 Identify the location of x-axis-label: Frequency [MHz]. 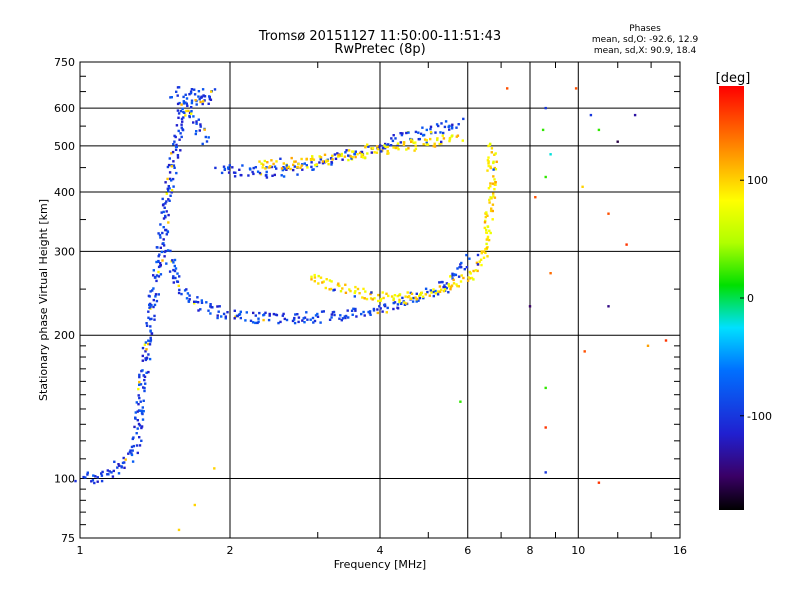
(380, 564).